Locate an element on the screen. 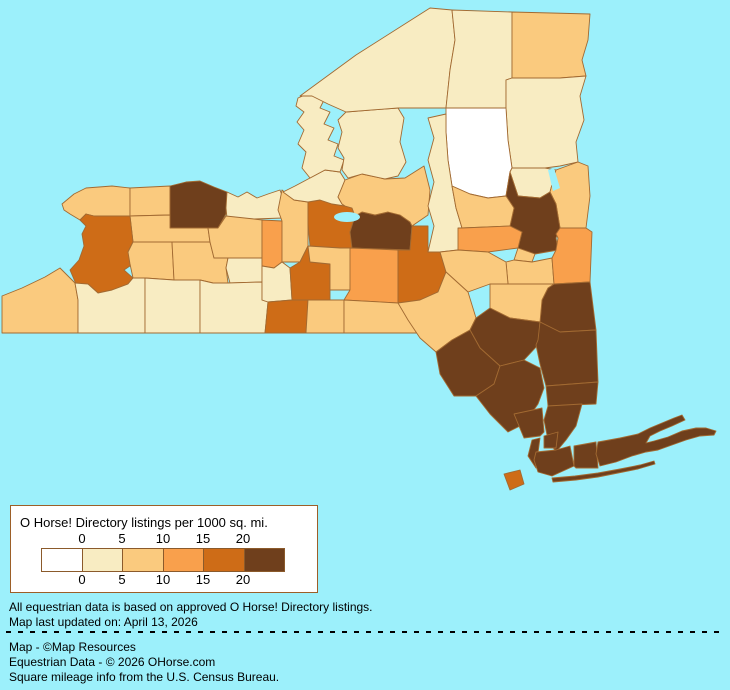 This screenshot has height=690, width=730. county-franklin is located at coordinates (479, 59).